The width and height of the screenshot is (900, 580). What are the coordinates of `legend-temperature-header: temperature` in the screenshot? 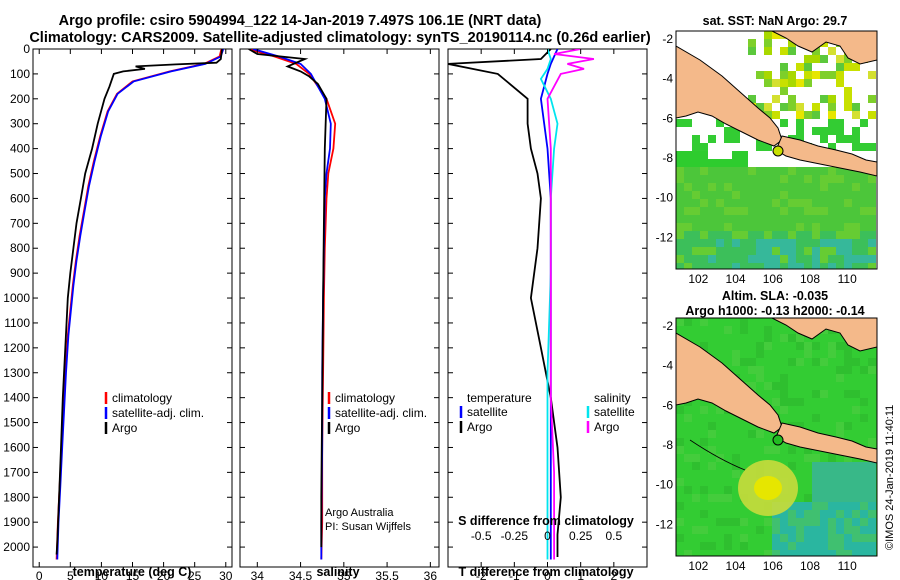 It's located at (499, 398).